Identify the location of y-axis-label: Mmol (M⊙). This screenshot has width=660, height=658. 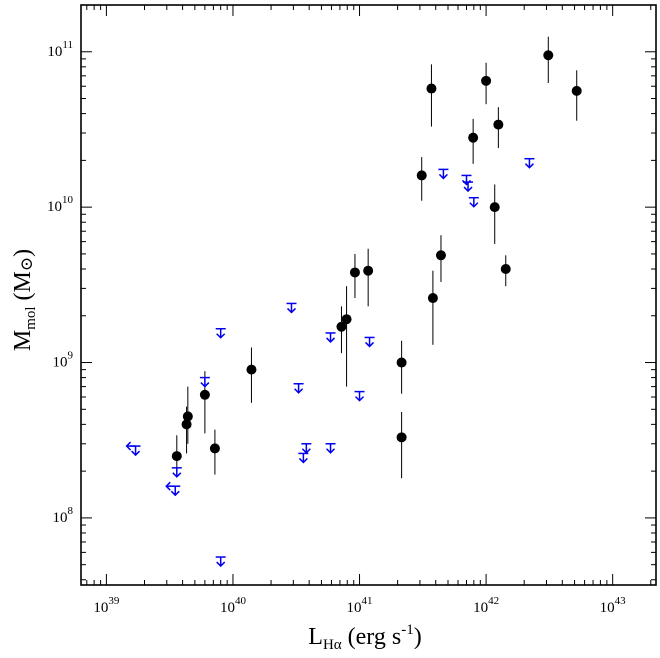
(24, 300).